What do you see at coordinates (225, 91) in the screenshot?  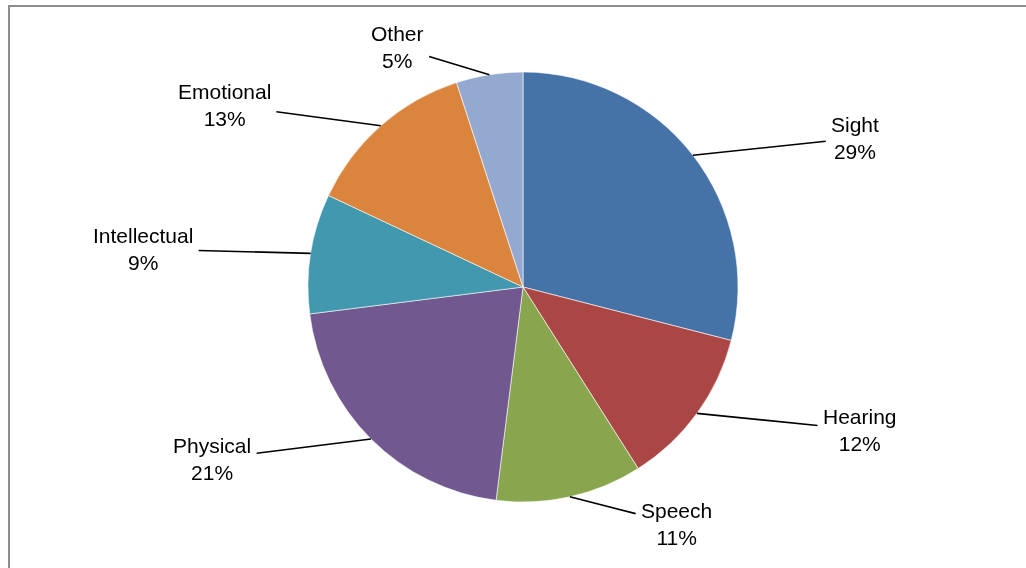 I see `slice-label: Emotional` at bounding box center [225, 91].